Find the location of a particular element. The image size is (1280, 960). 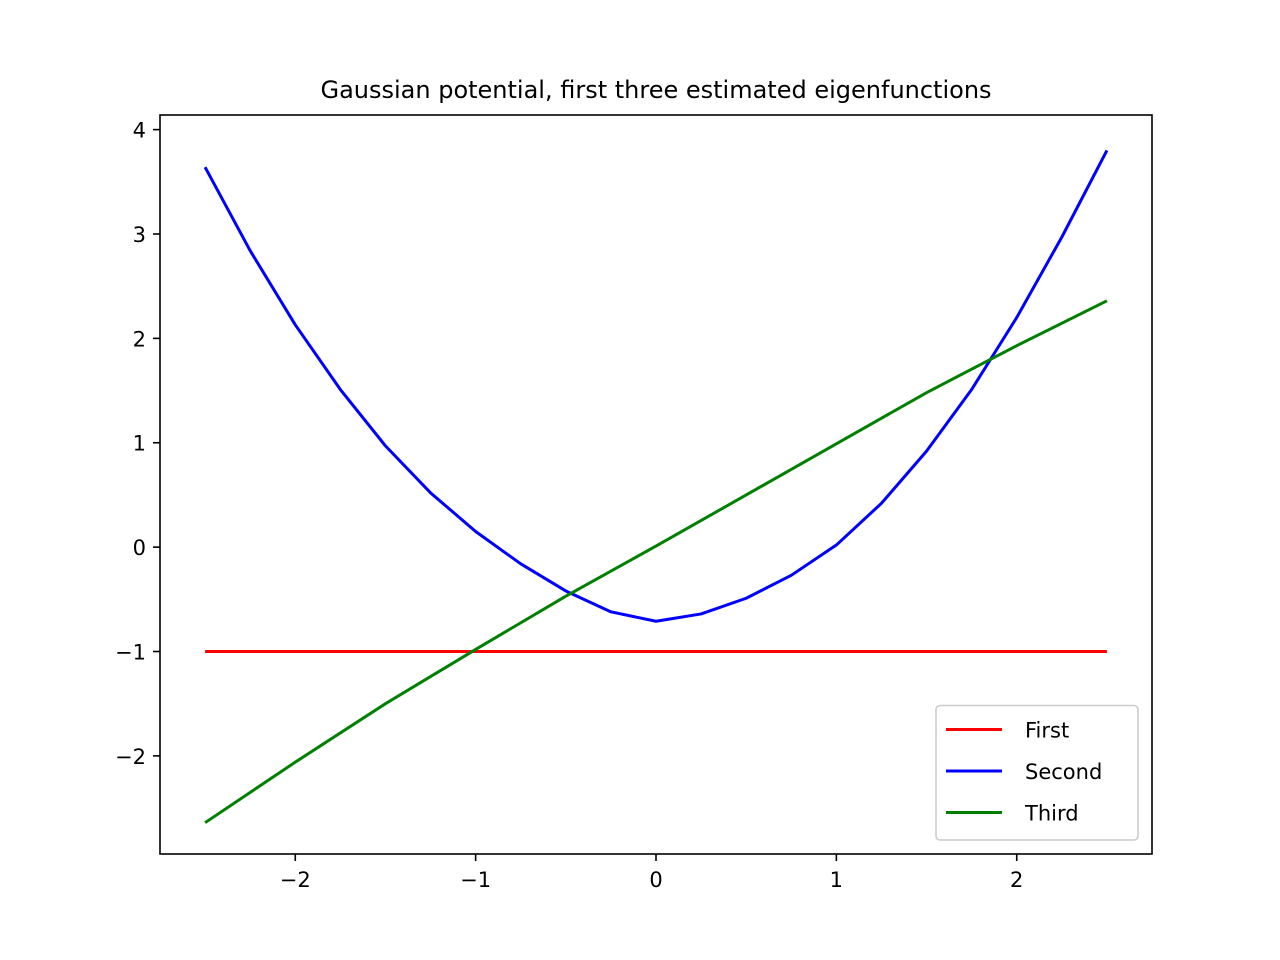

y-tick-label: 4 is located at coordinates (139, 131).